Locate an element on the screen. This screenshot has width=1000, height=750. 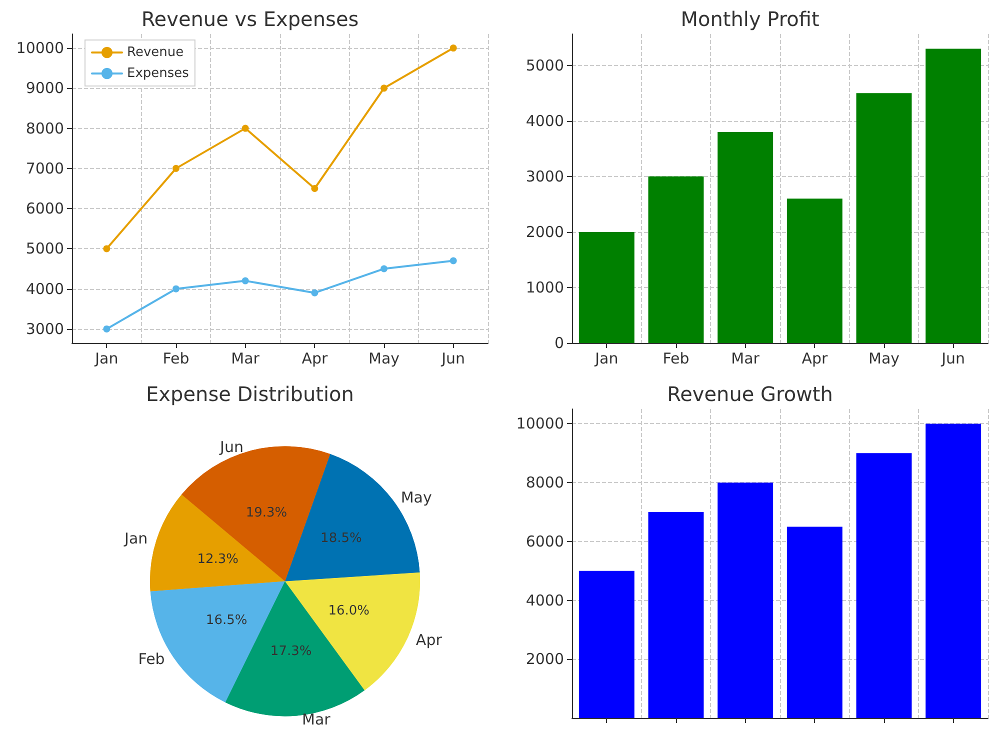
slice-label: May is located at coordinates (416, 497).